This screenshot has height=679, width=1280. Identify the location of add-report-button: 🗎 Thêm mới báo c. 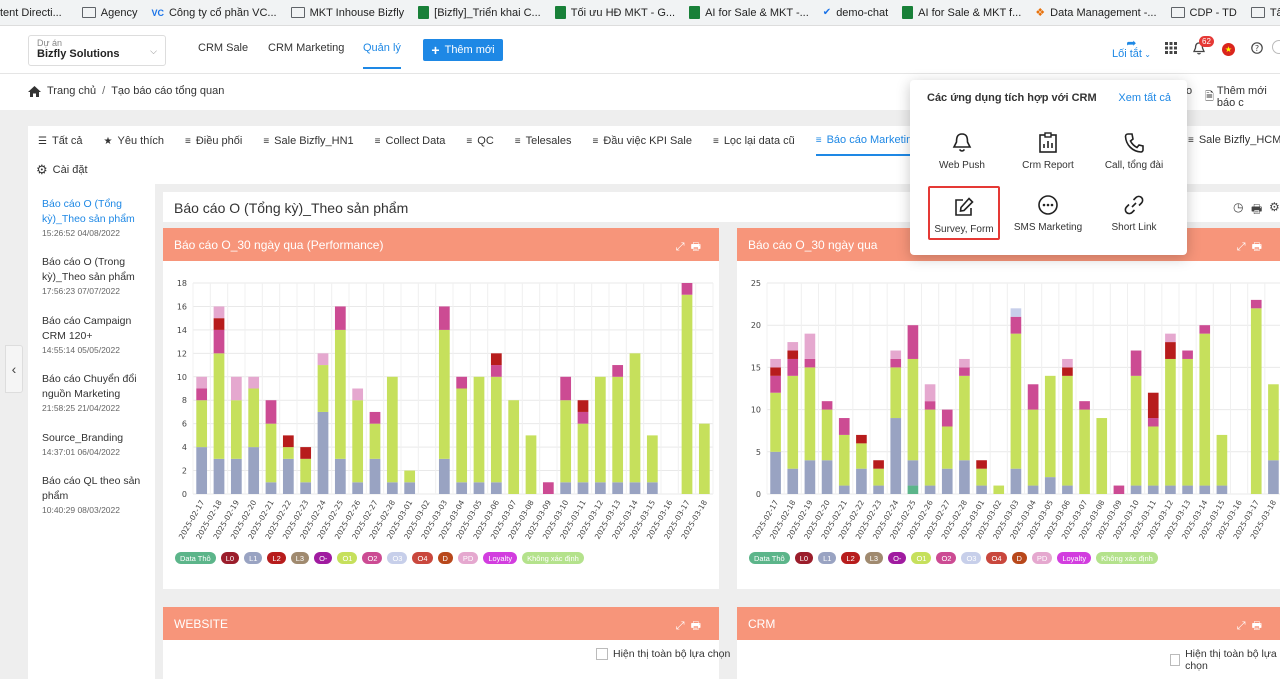
(1242, 97).